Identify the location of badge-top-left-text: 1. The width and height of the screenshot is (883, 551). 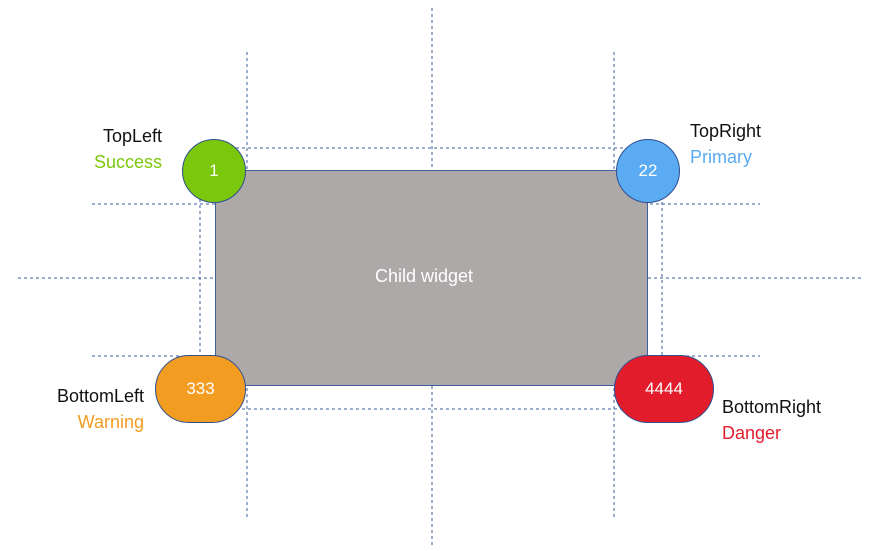
(214, 170).